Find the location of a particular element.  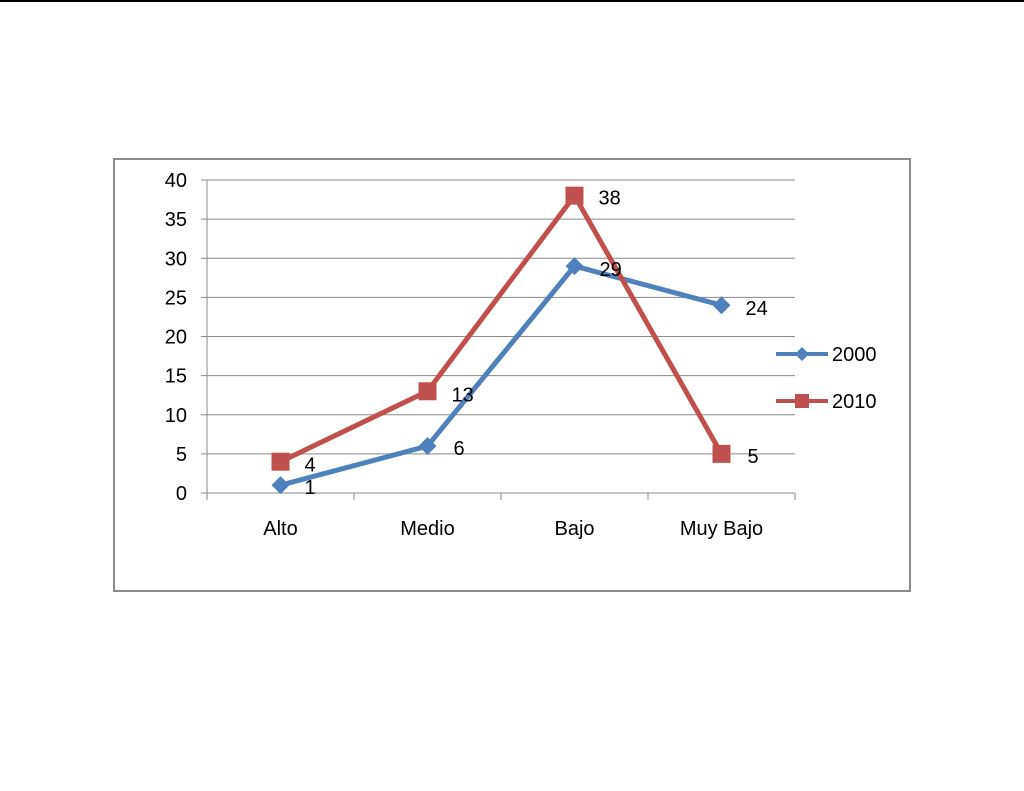

x-tick-label: Medio is located at coordinates (427, 529).